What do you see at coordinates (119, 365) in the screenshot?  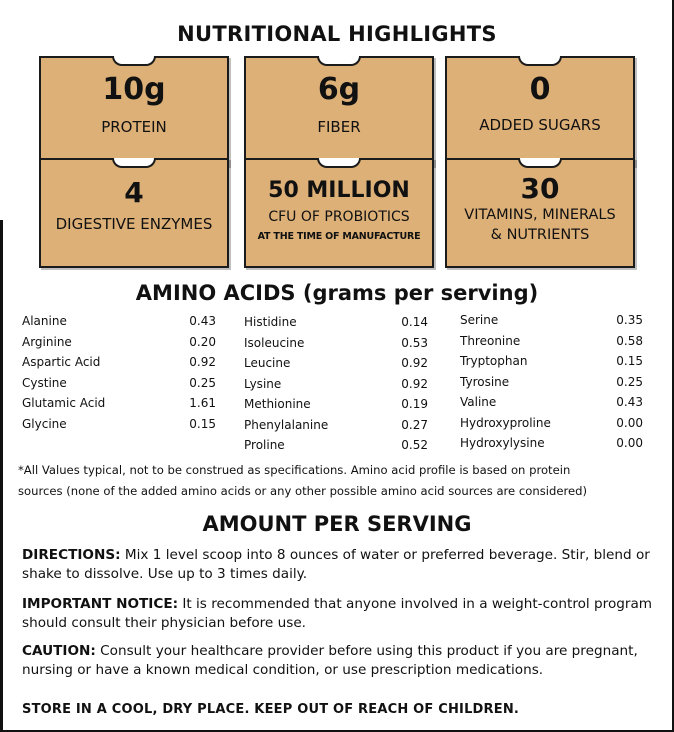 I see `amino-acid-row: Aspartic Acid 0.92` at bounding box center [119, 365].